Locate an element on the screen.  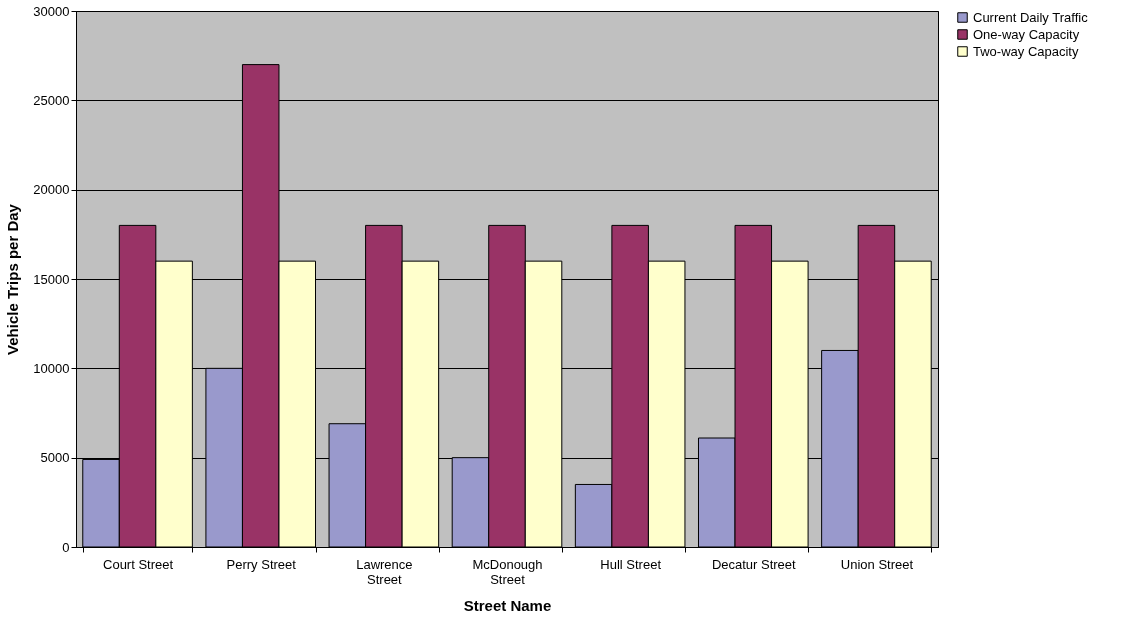
y-tick-label: 10000 is located at coordinates (51, 368).